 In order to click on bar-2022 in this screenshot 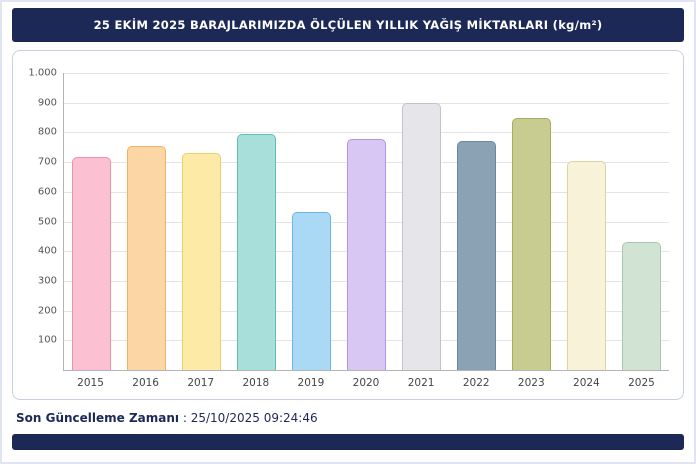, I will do `click(476, 255)`.